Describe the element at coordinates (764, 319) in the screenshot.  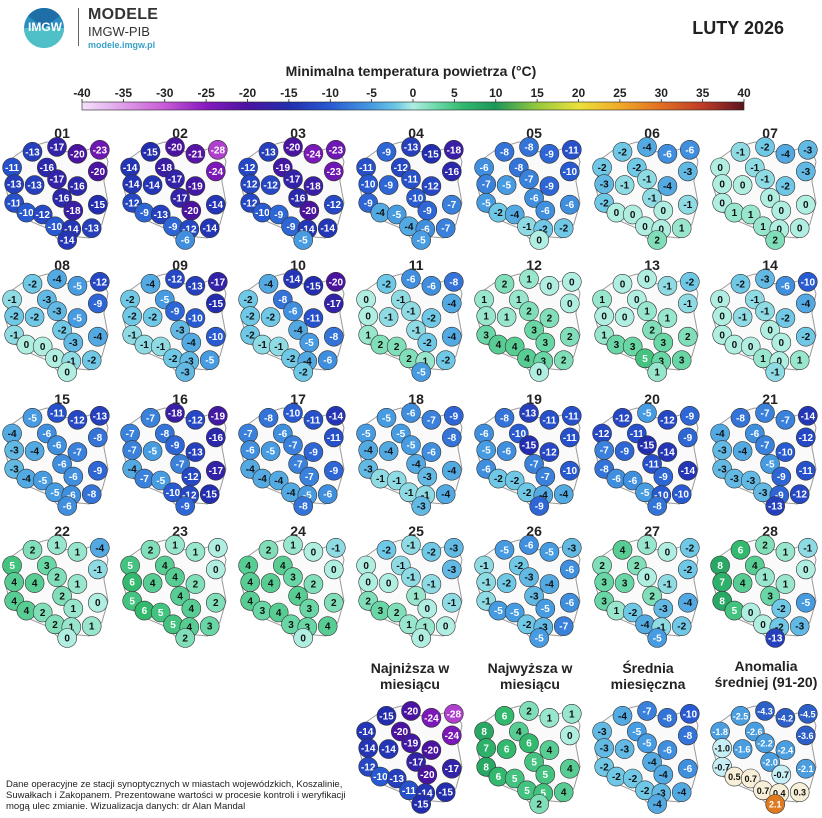
I see `day-map-14: 14-2 -3-6 -100 -1 -40 -1-1-20 00 0 0-21 0 1-1` at that location.